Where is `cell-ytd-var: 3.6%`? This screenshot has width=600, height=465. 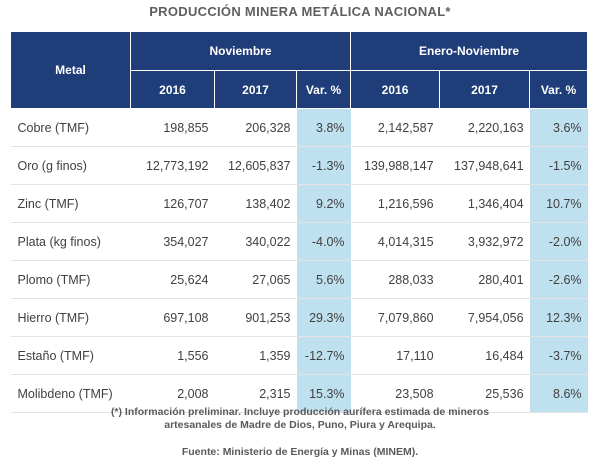
cell-ytd-var: 3.6% is located at coordinates (558, 127).